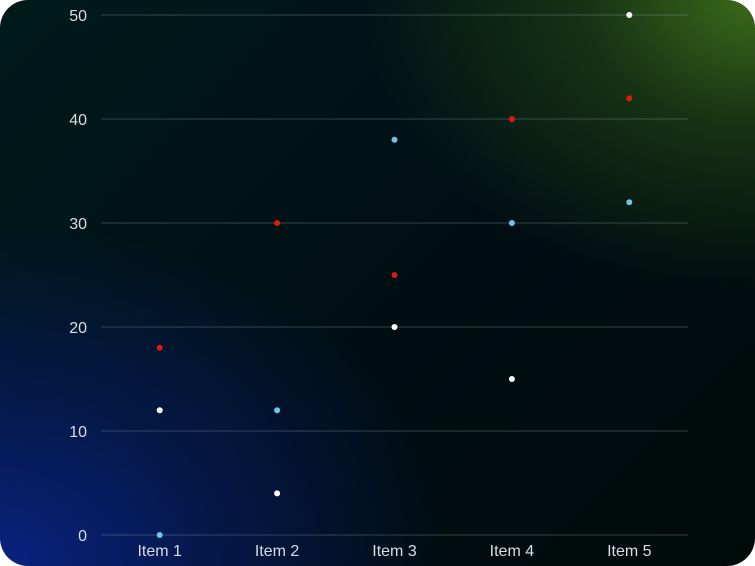 The image size is (755, 566). I want to click on x-tick-label-4: Item 4, so click(512, 551).